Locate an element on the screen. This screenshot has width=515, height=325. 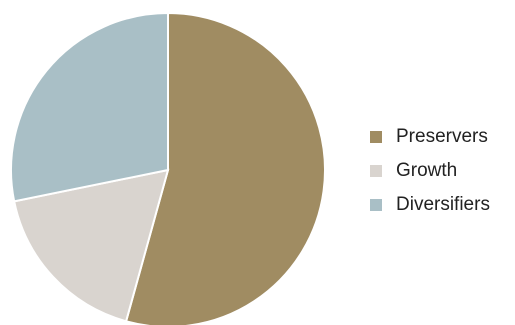
legend-item-diversifiers: Diversifiers is located at coordinates (430, 205).